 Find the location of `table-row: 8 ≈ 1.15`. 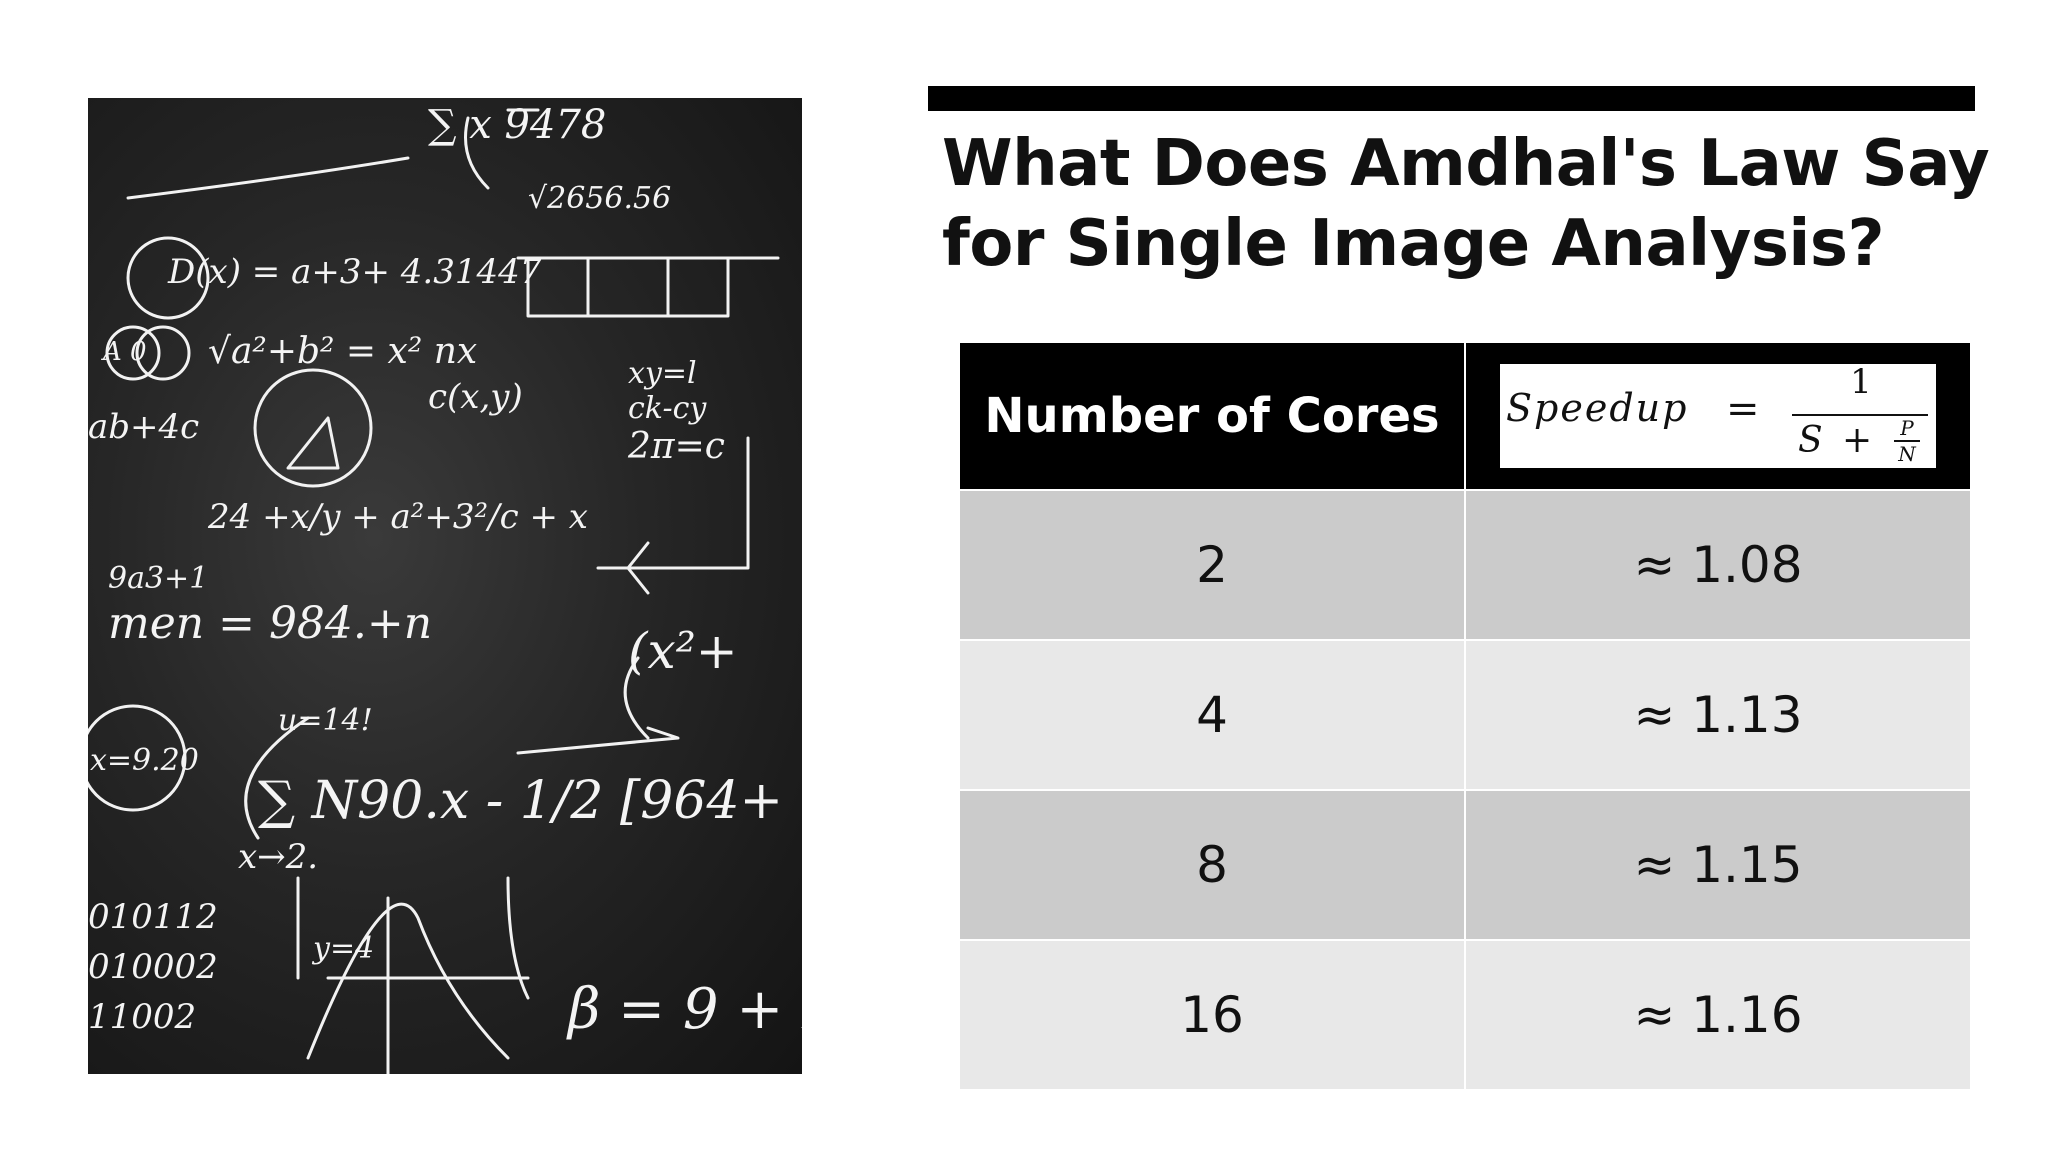

table-row: 8 ≈ 1.15 is located at coordinates (1465, 865).